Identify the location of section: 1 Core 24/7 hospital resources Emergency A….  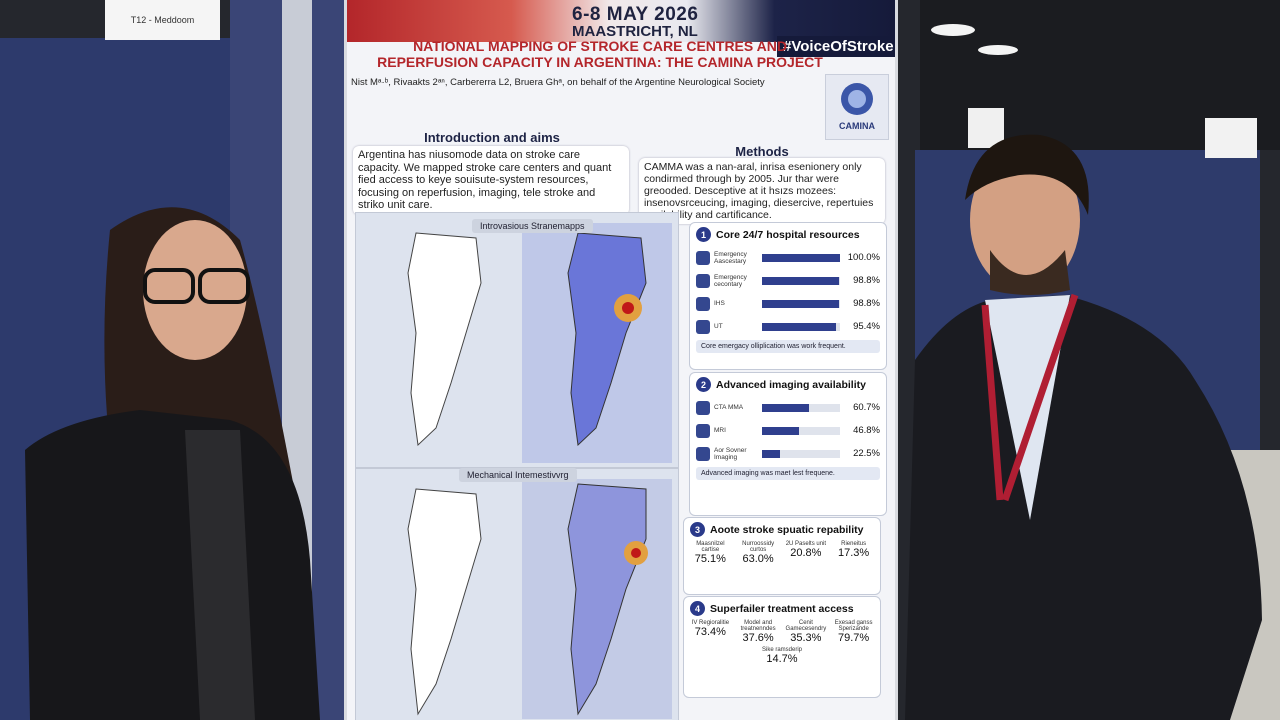
(788, 296).